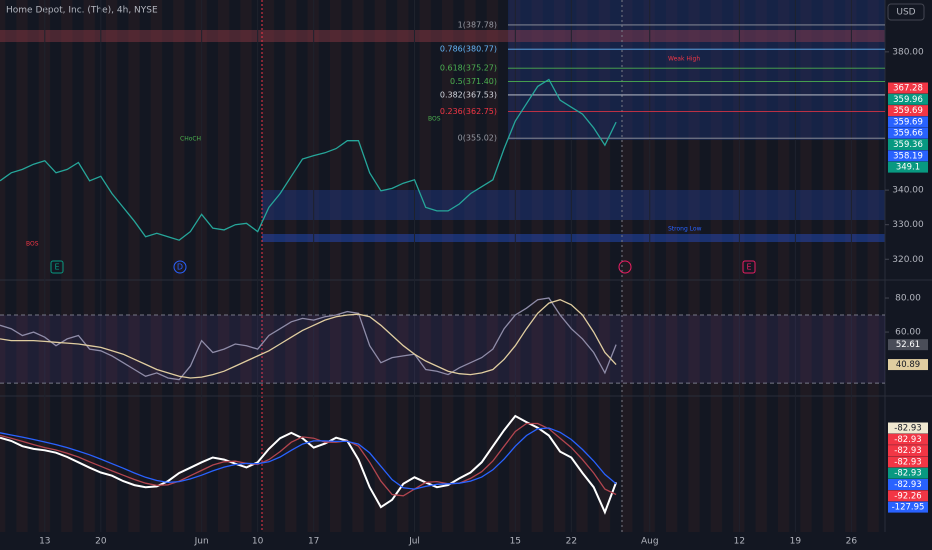 This screenshot has height=550, width=932. I want to click on time-axis, so click(466, 541).